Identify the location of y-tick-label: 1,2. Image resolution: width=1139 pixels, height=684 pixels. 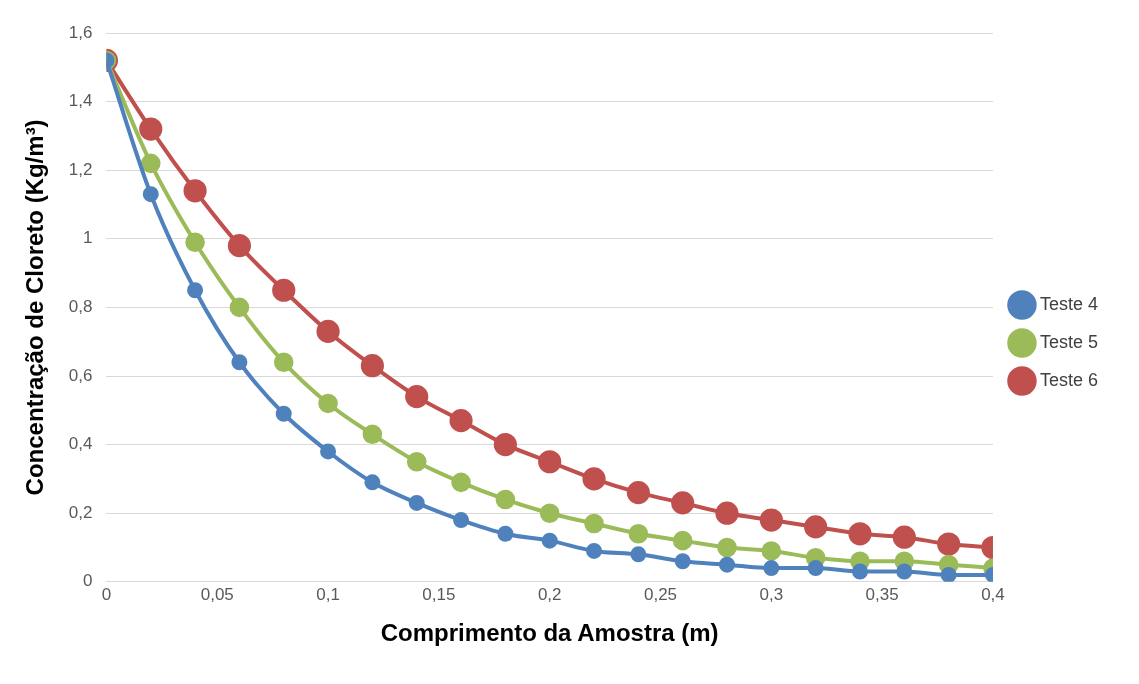
(80, 169).